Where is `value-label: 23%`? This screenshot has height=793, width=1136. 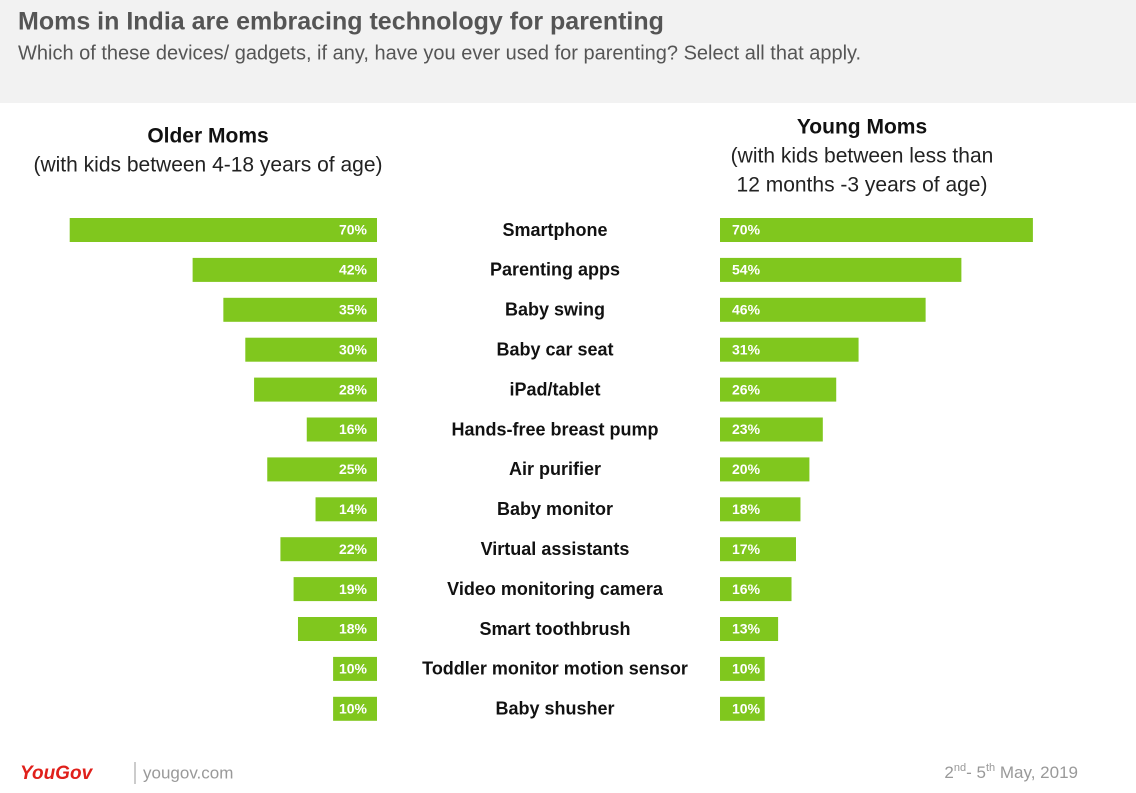
value-label: 23% is located at coordinates (746, 429).